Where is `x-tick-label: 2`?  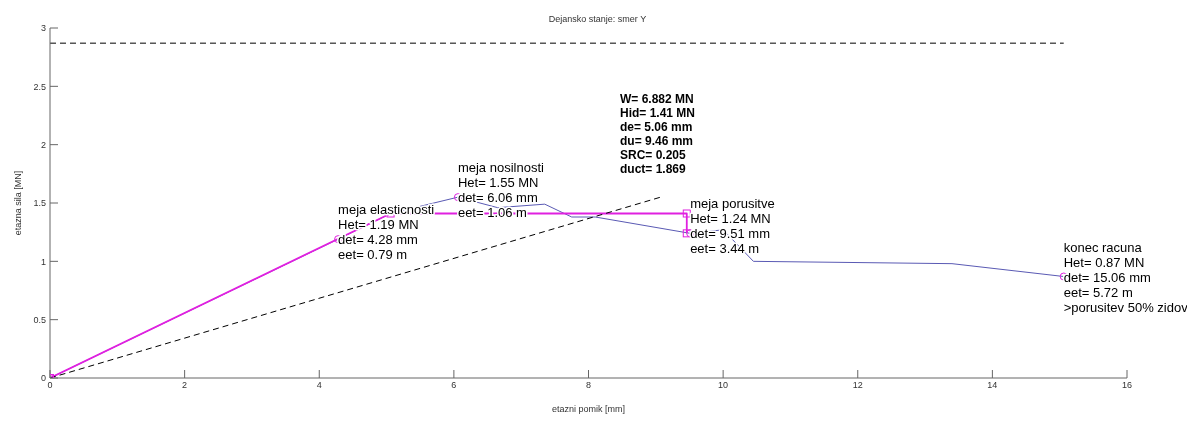
x-tick-label: 2 is located at coordinates (185, 385).